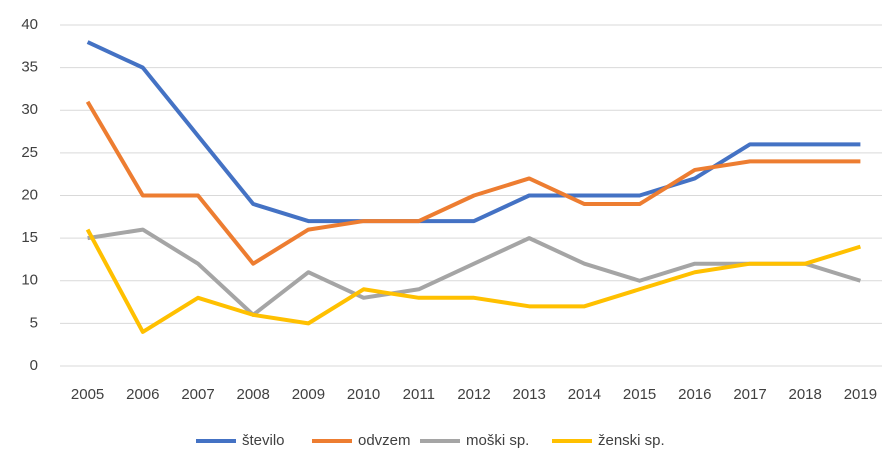 The width and height of the screenshot is (888, 457). Describe the element at coordinates (308, 394) in the screenshot. I see `x-tick-label: 2009` at that location.